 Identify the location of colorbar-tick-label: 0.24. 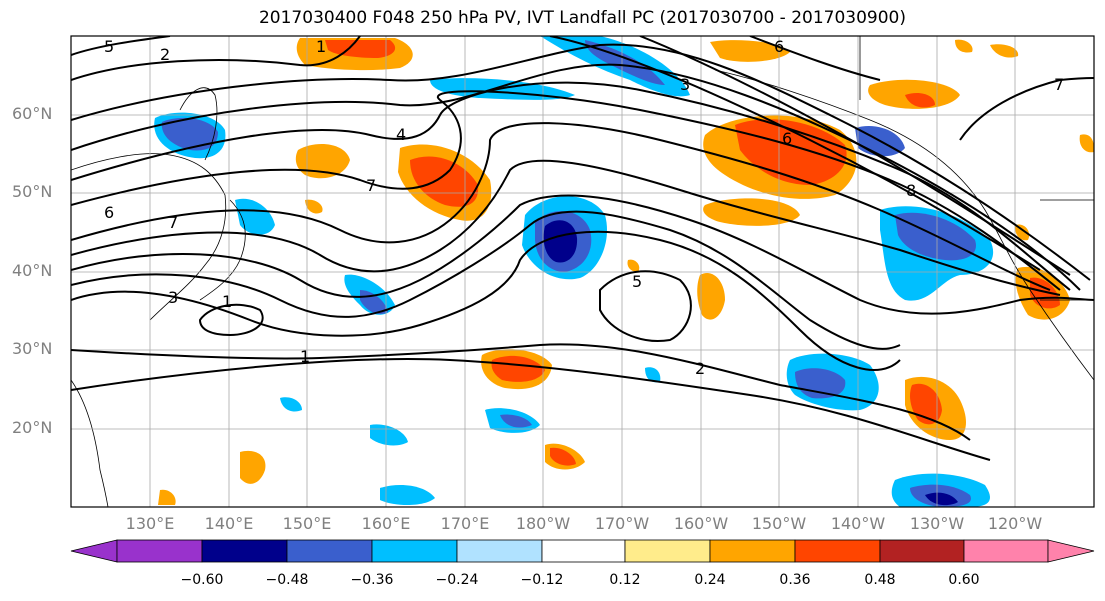
(710, 580).